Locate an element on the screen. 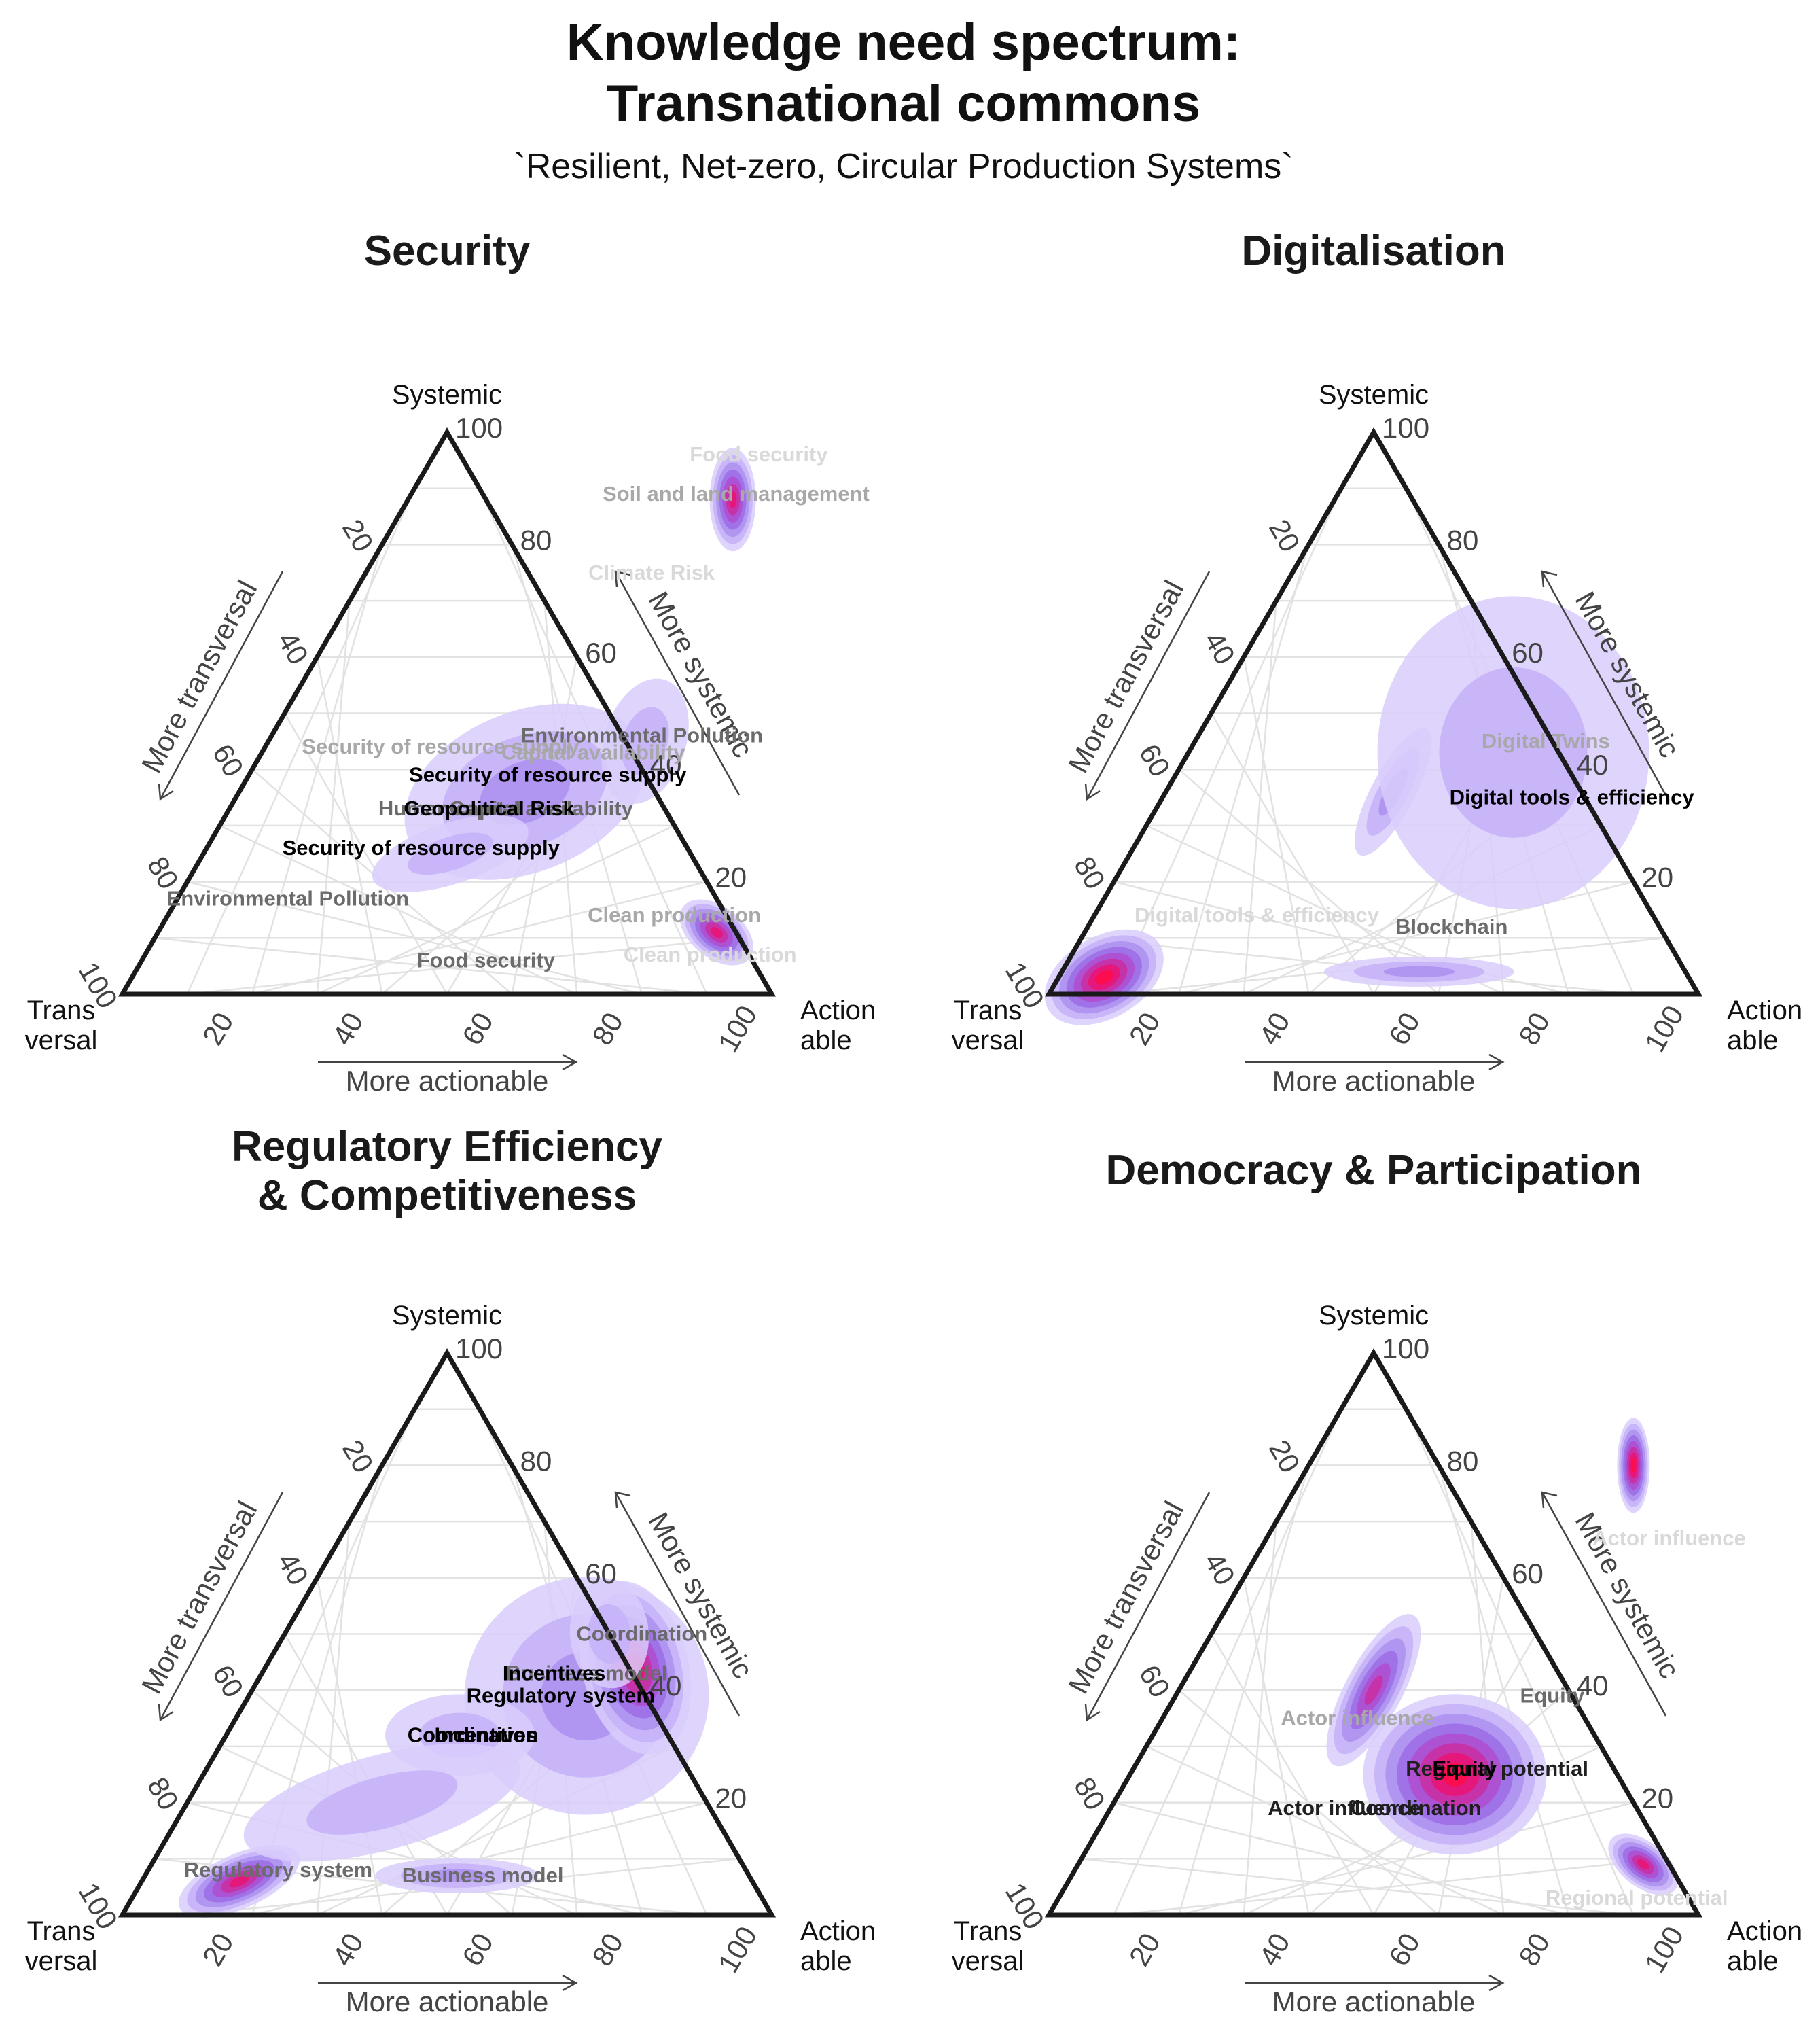 This screenshot has height=2023, width=1820. point-label: Digital tools & efficiency is located at coordinates (1257, 915).